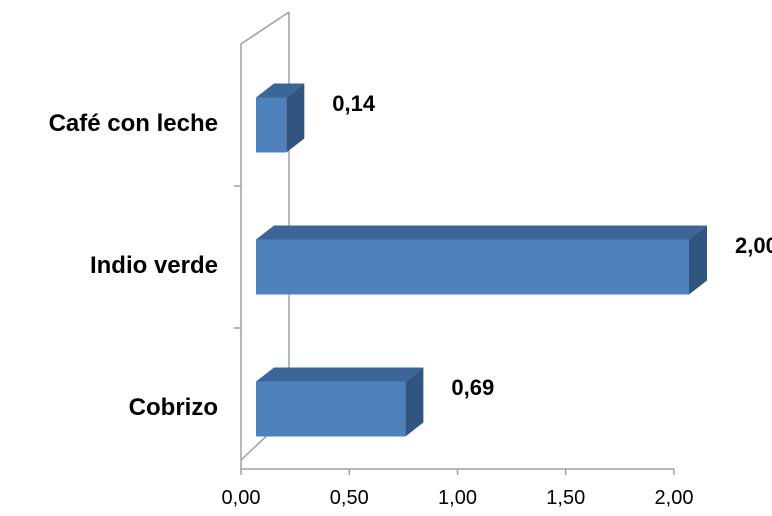 Image resolution: width=772 pixels, height=516 pixels. I want to click on x-tick-label: 1,50, so click(565, 498).